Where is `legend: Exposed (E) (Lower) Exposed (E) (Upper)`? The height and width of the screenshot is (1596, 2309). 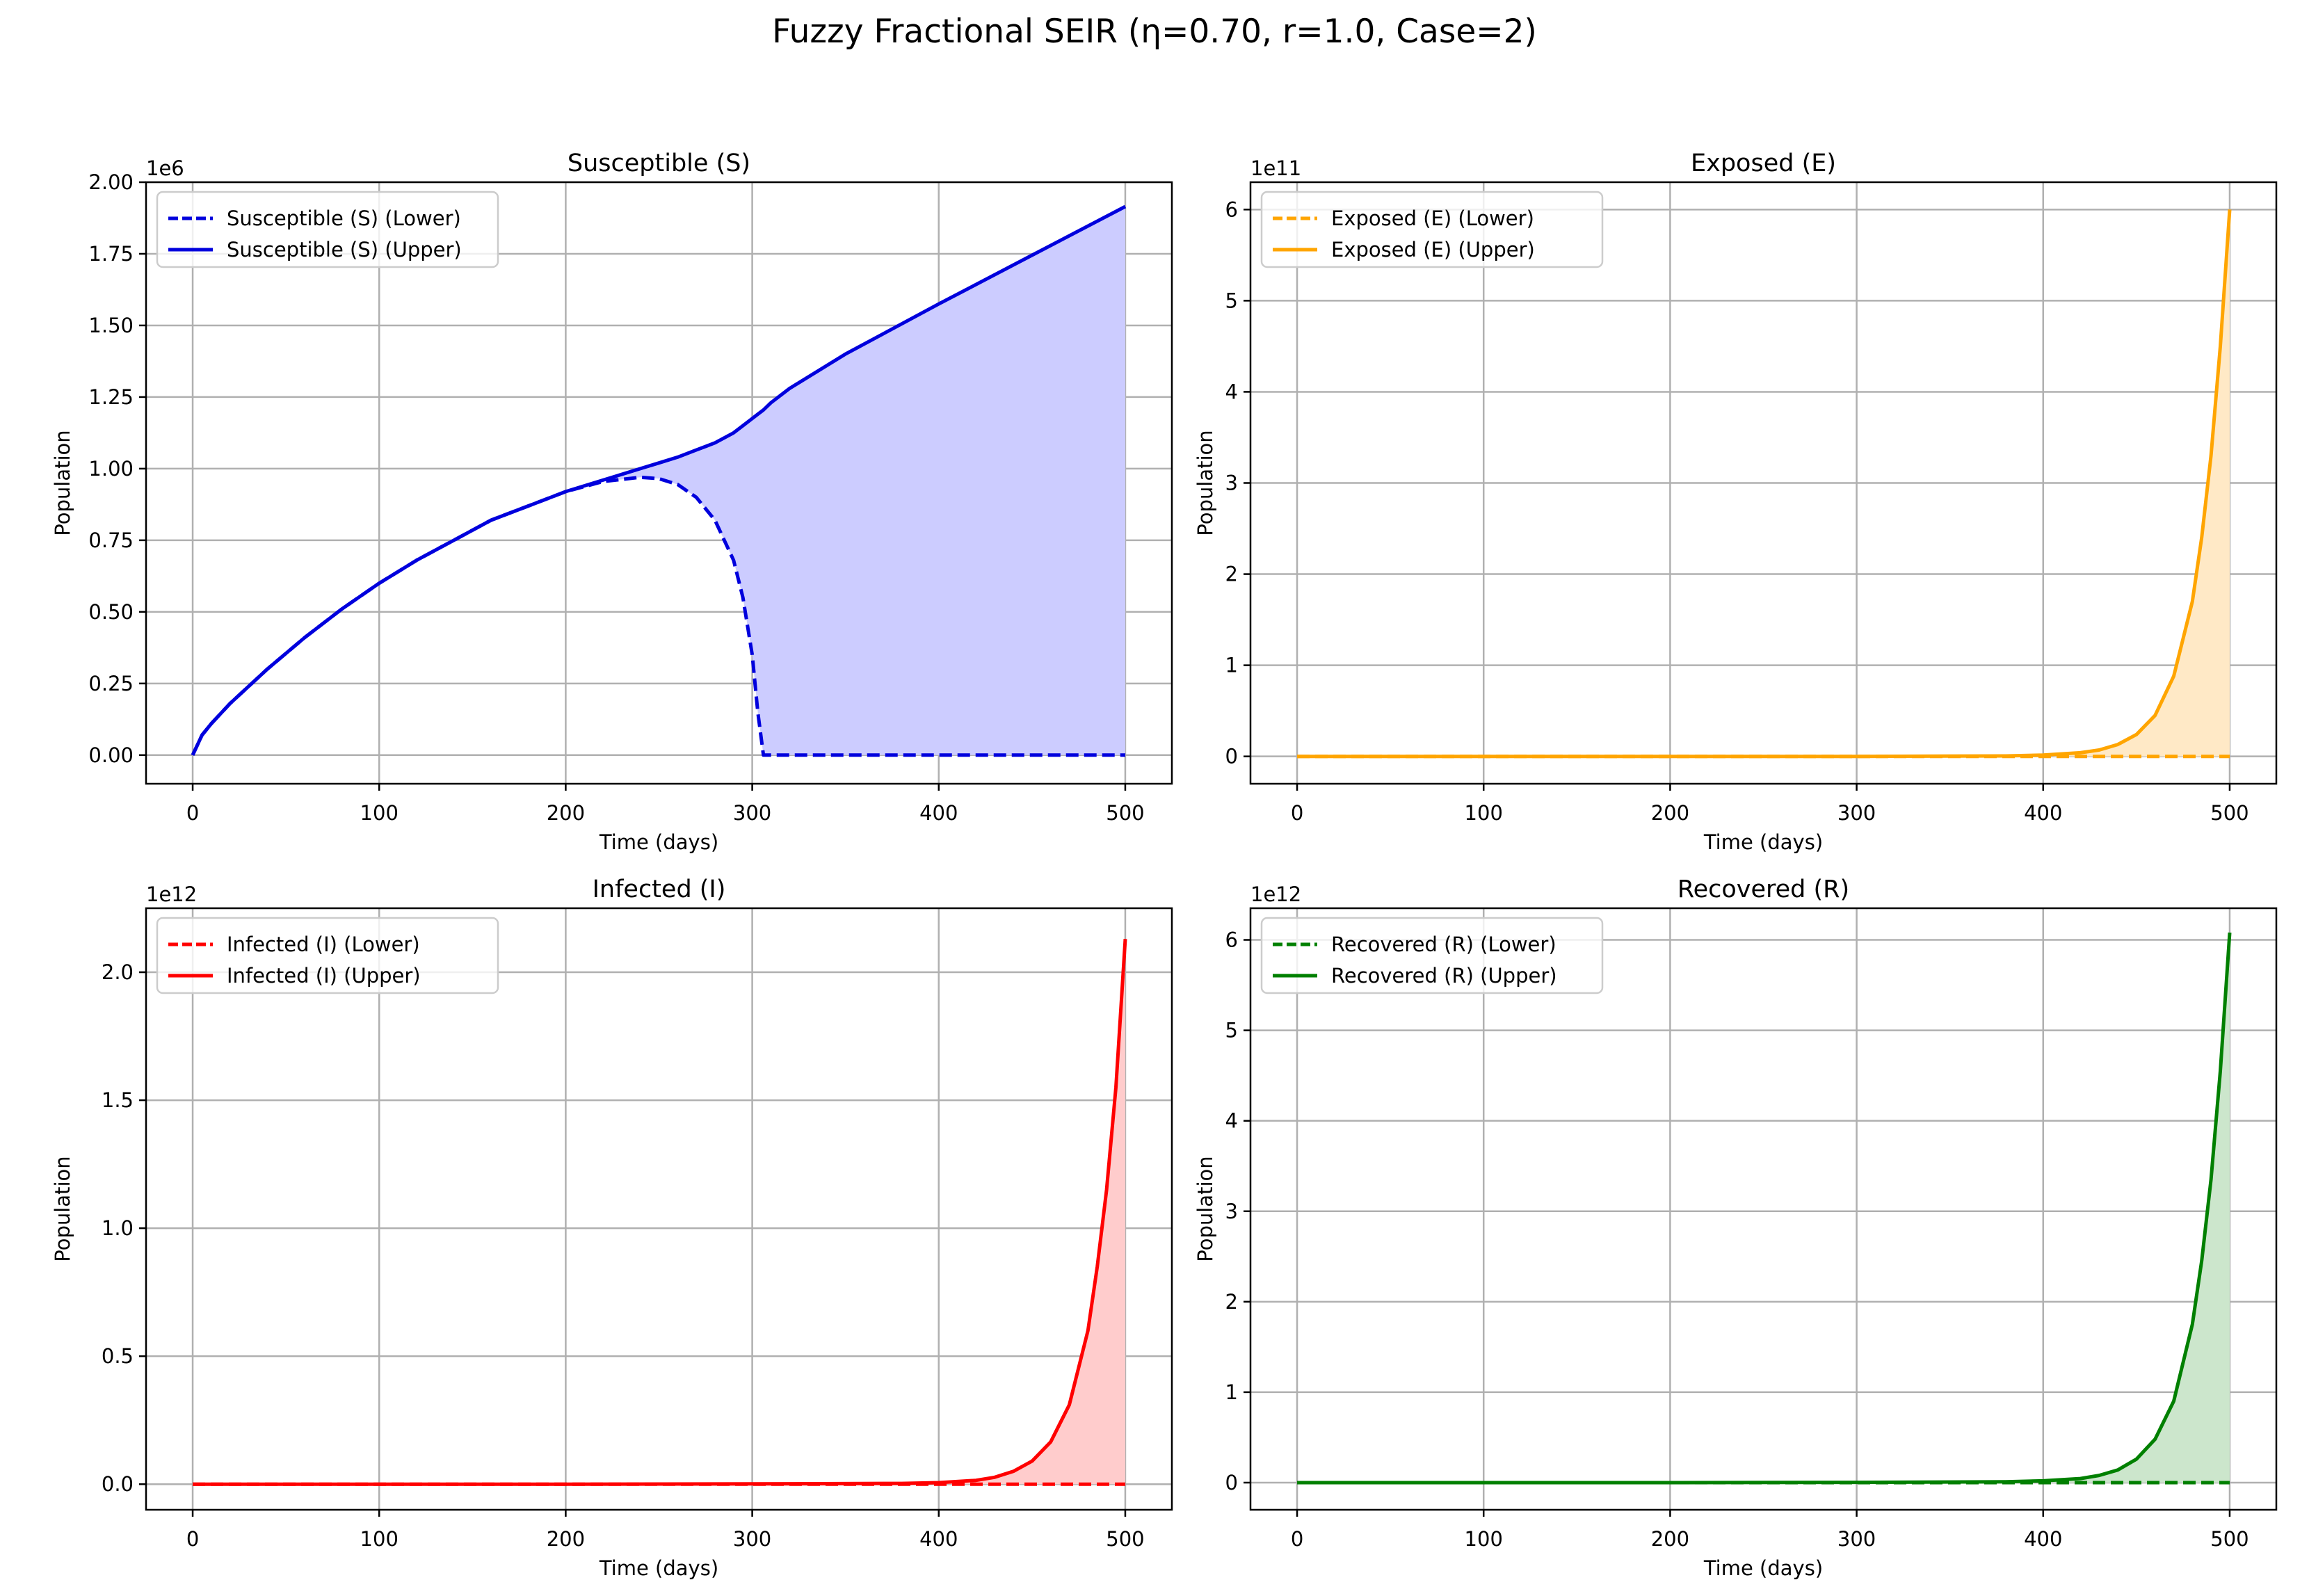
legend: Exposed (E) (Lower) Exposed (E) (Upper) is located at coordinates (1432, 229).